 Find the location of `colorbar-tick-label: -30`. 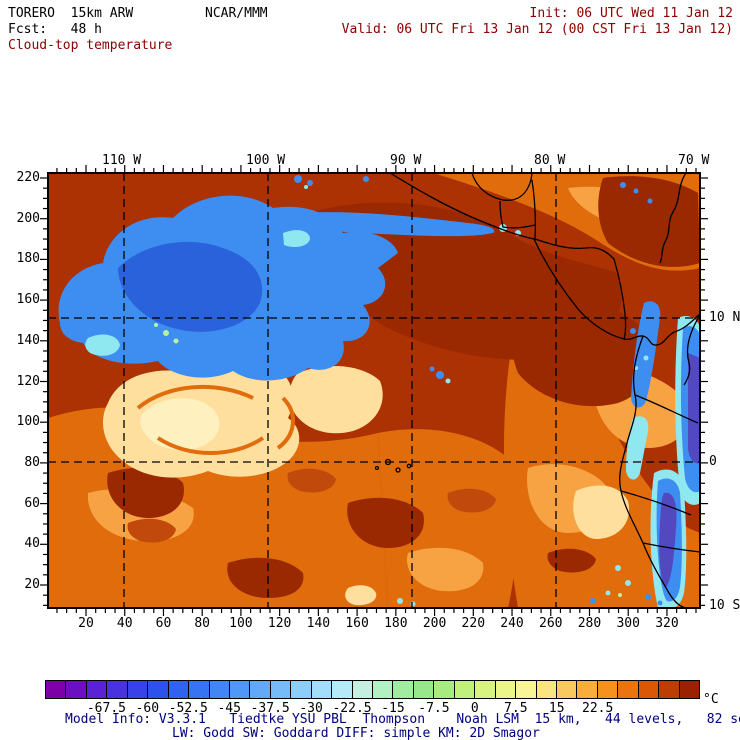

colorbar-tick-label: -30 is located at coordinates (311, 708).